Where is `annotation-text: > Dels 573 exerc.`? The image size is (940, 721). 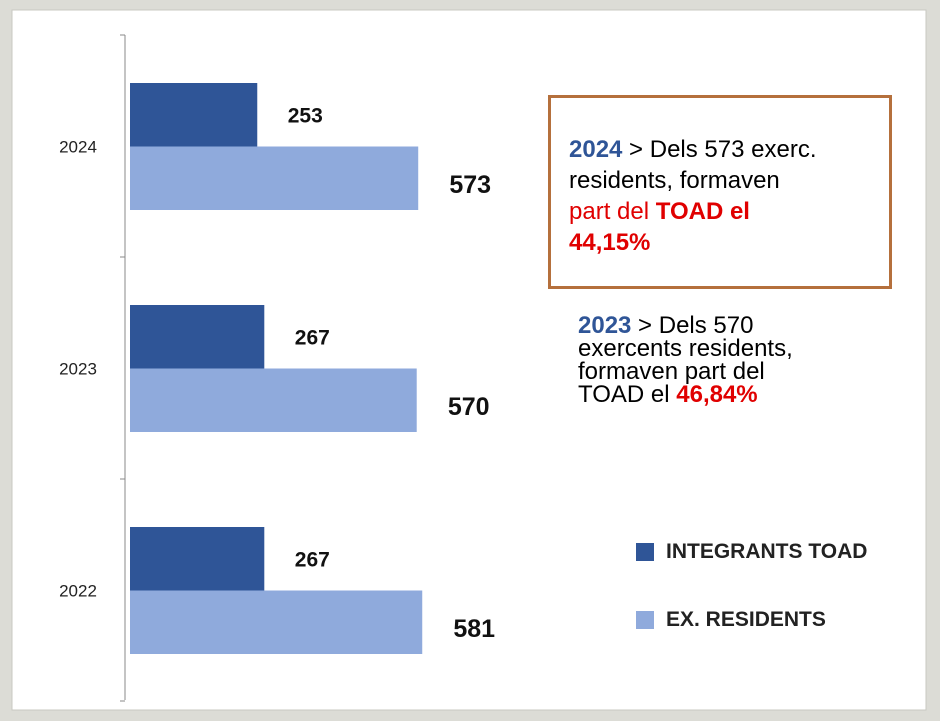 annotation-text: > Dels 573 exerc. is located at coordinates (719, 149).